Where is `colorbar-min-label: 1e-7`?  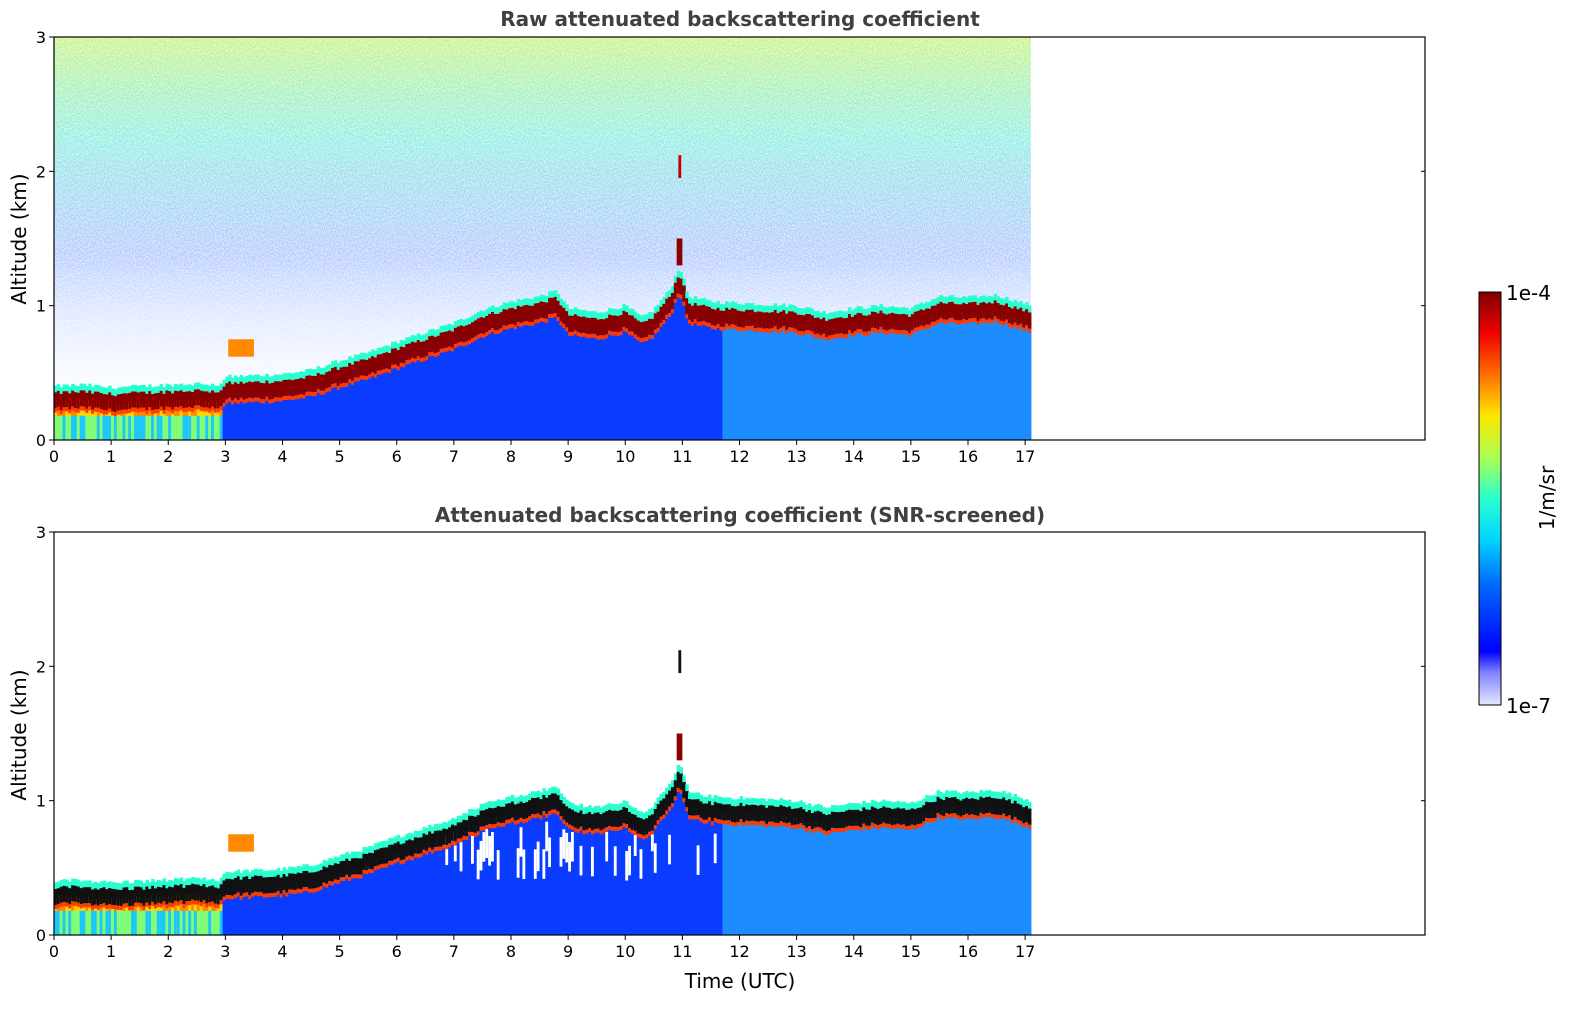 colorbar-min-label: 1e-7 is located at coordinates (1528, 706).